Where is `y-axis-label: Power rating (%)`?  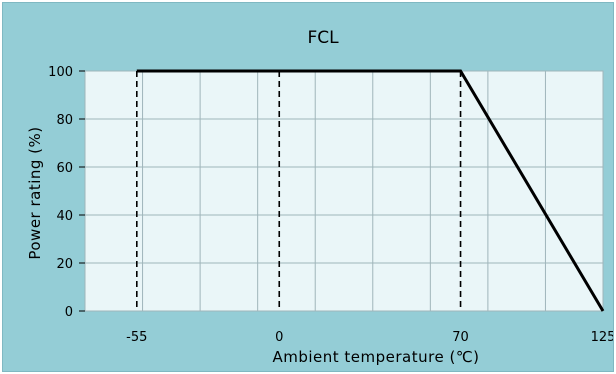
y-axis-label: Power rating (%) is located at coordinates (35, 192).